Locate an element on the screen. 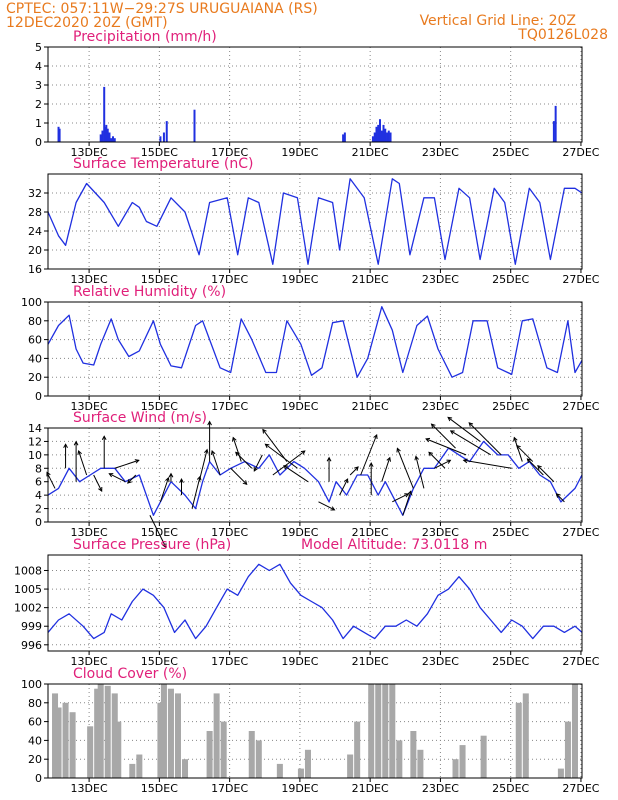  y-tick-label: 1008 is located at coordinates (28, 570).